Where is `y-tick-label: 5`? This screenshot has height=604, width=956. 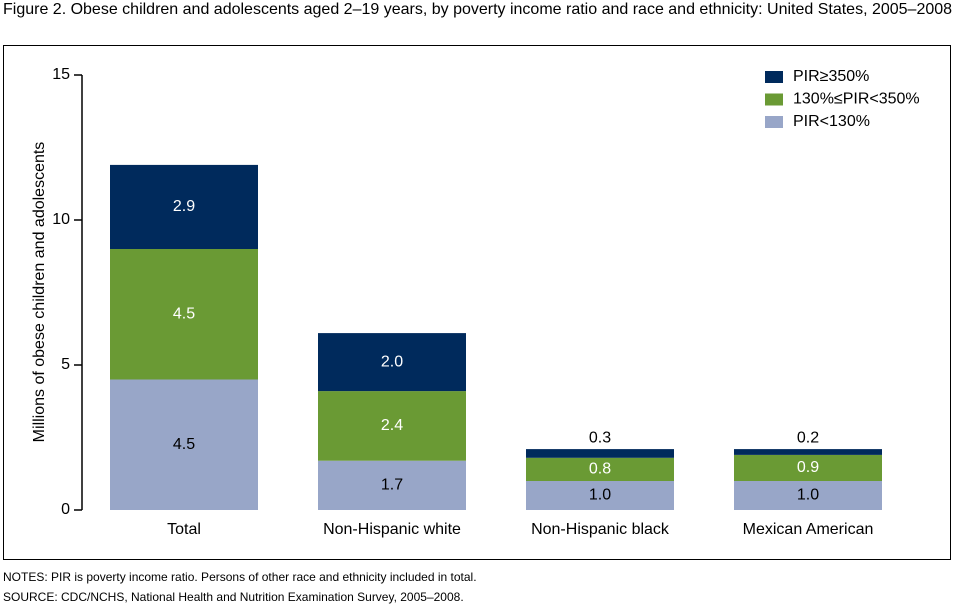
y-tick-label: 5 is located at coordinates (65, 364).